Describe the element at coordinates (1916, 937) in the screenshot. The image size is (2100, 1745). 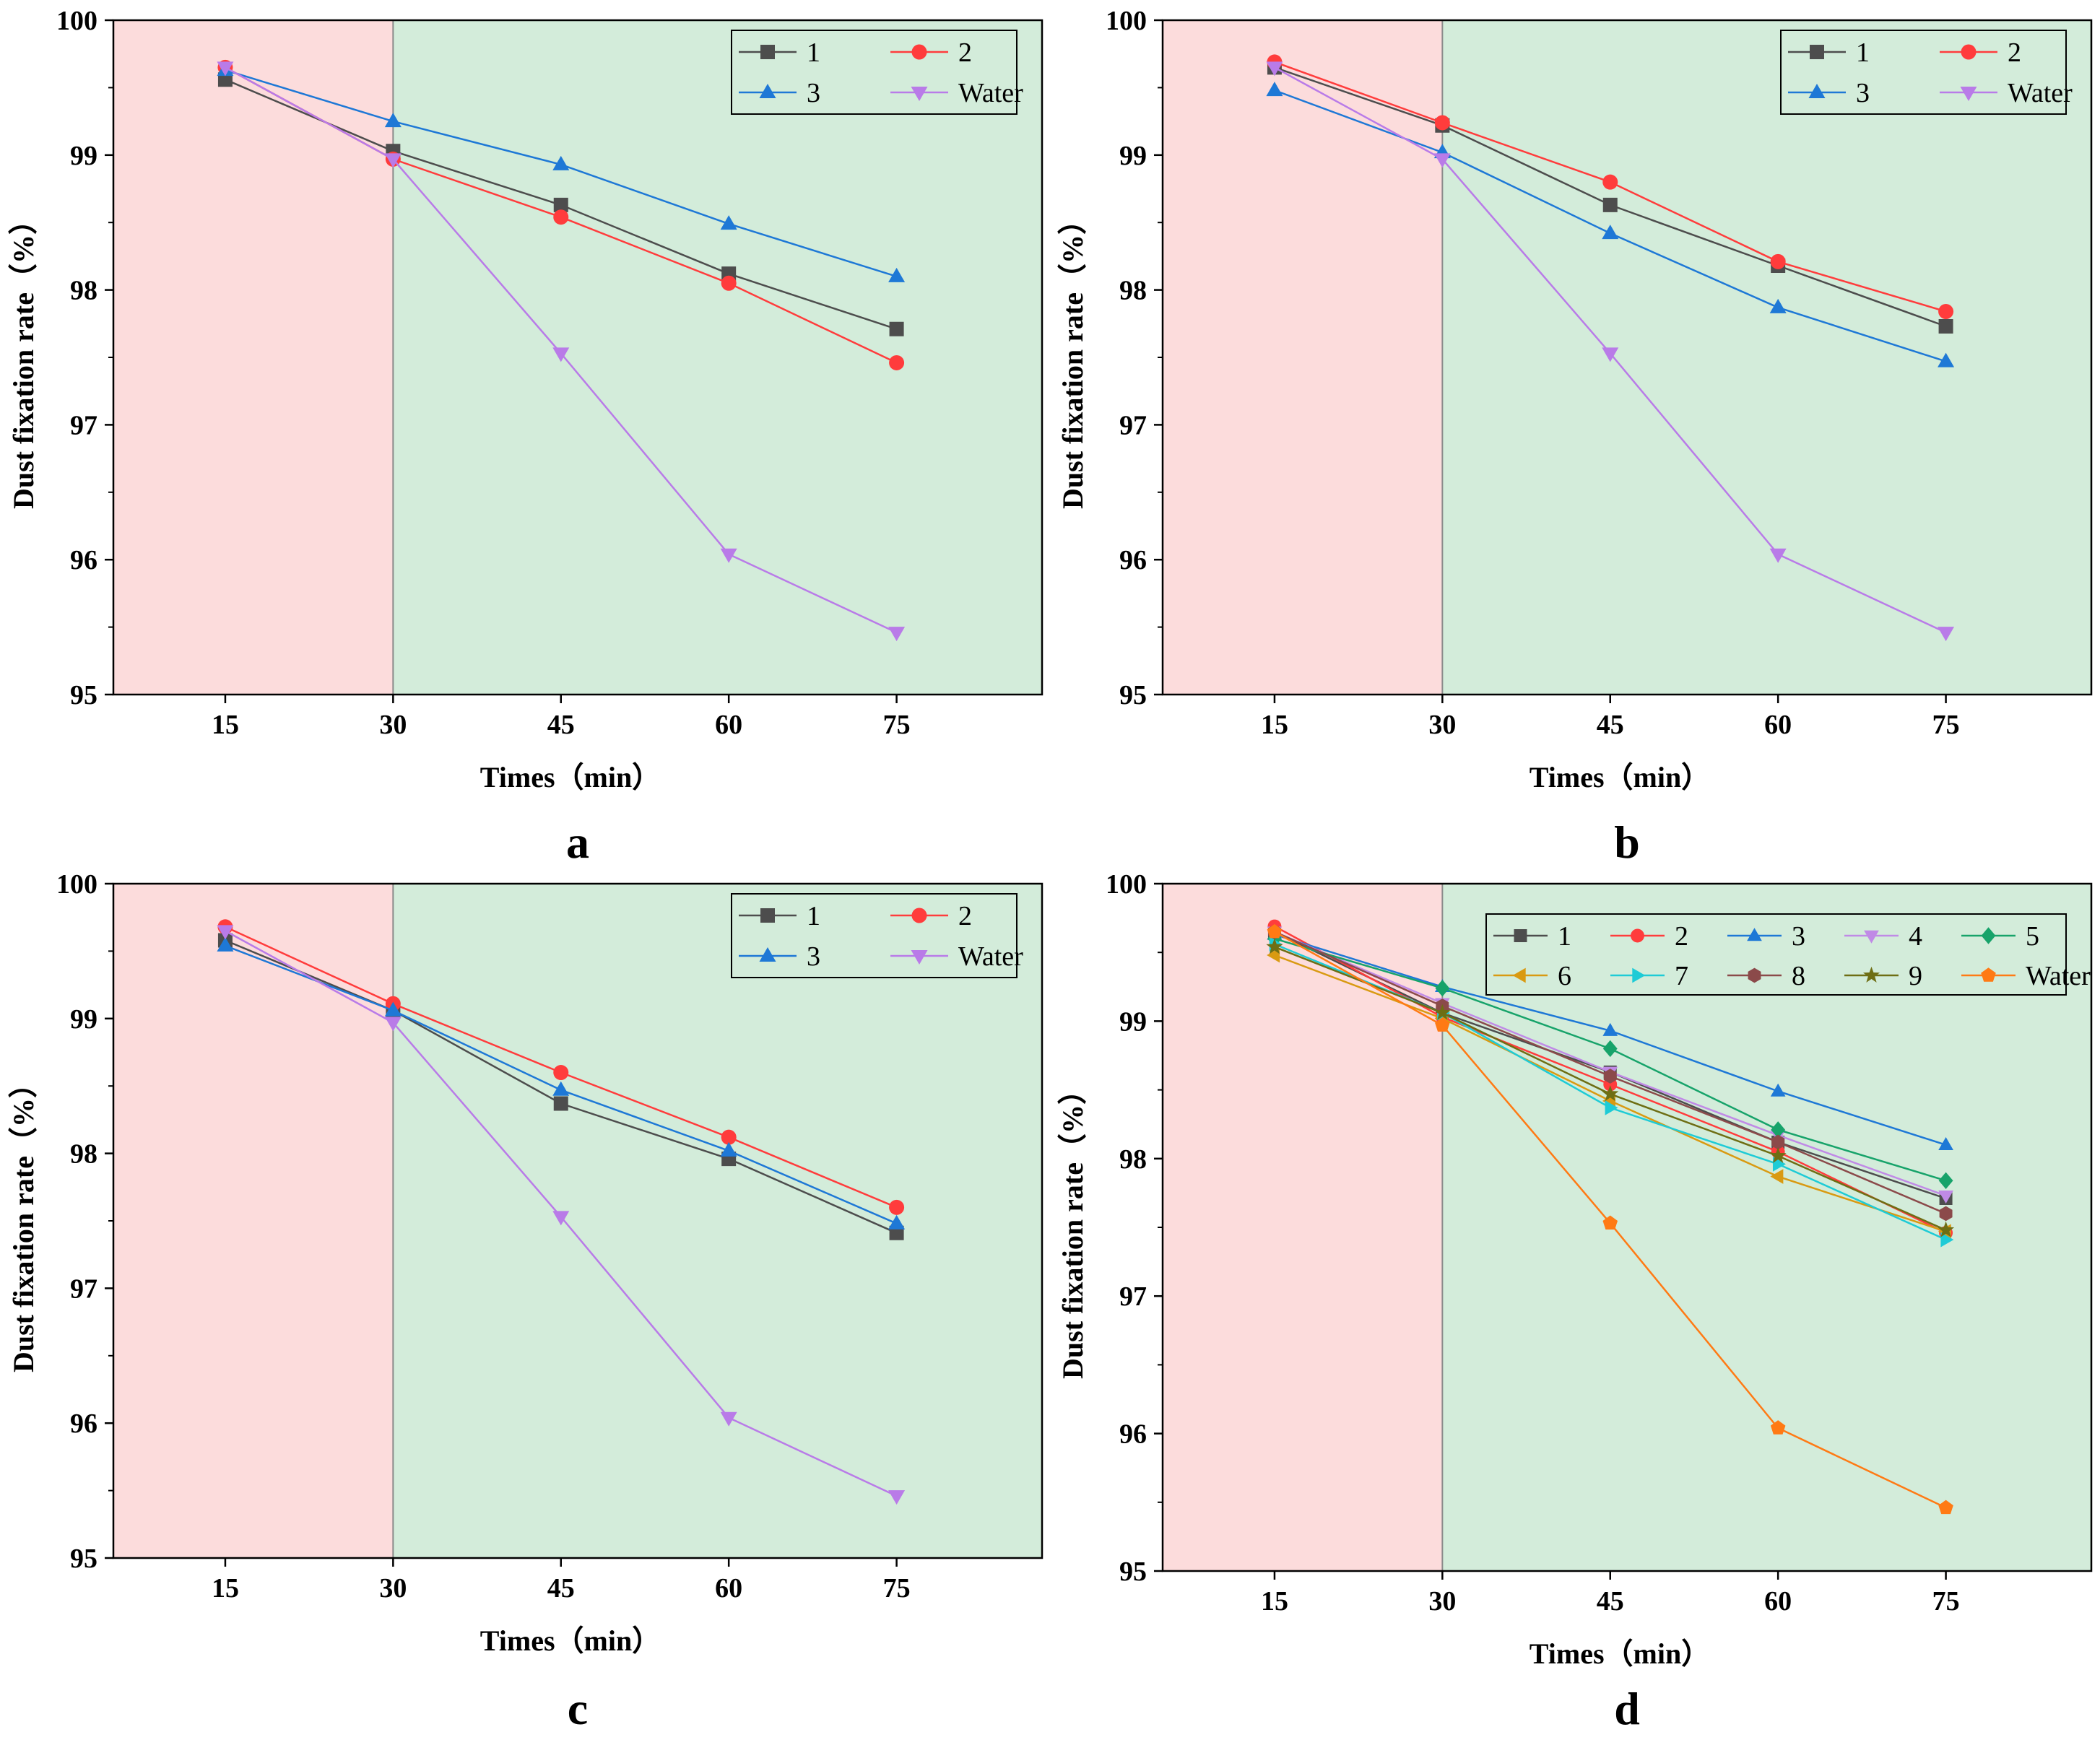
I see `legend-label: 4` at that location.